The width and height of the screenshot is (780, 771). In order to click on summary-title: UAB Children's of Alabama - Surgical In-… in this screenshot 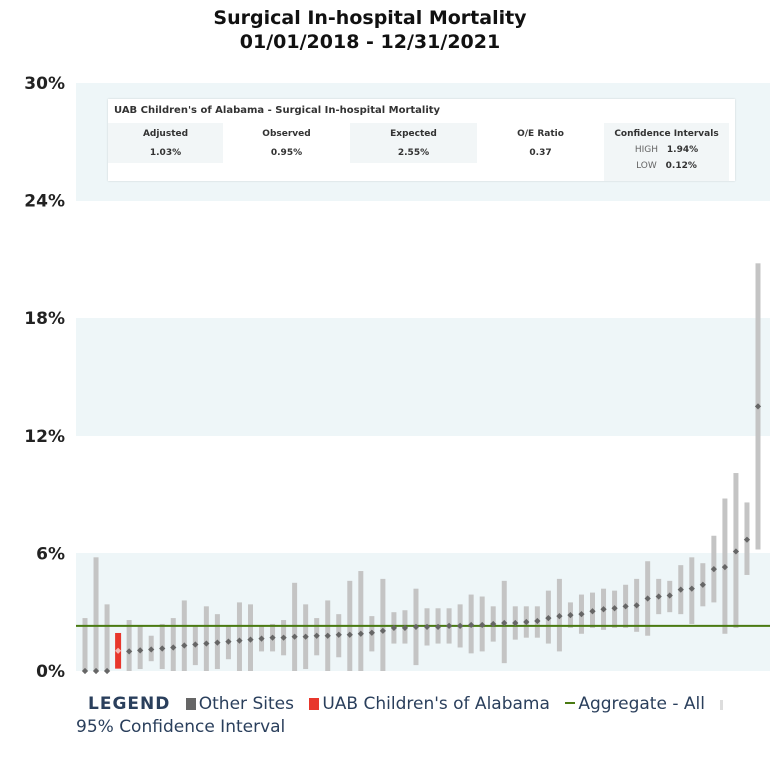, I will do `click(277, 110)`.